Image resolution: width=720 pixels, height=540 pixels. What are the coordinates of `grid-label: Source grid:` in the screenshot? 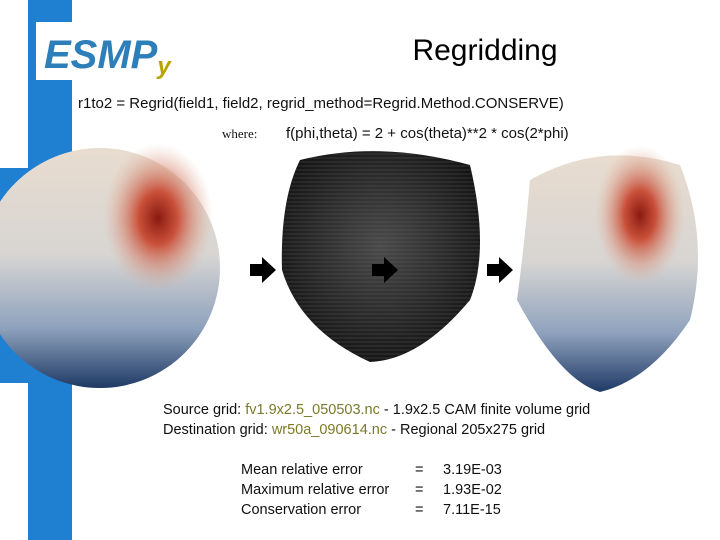 It's located at (202, 410).